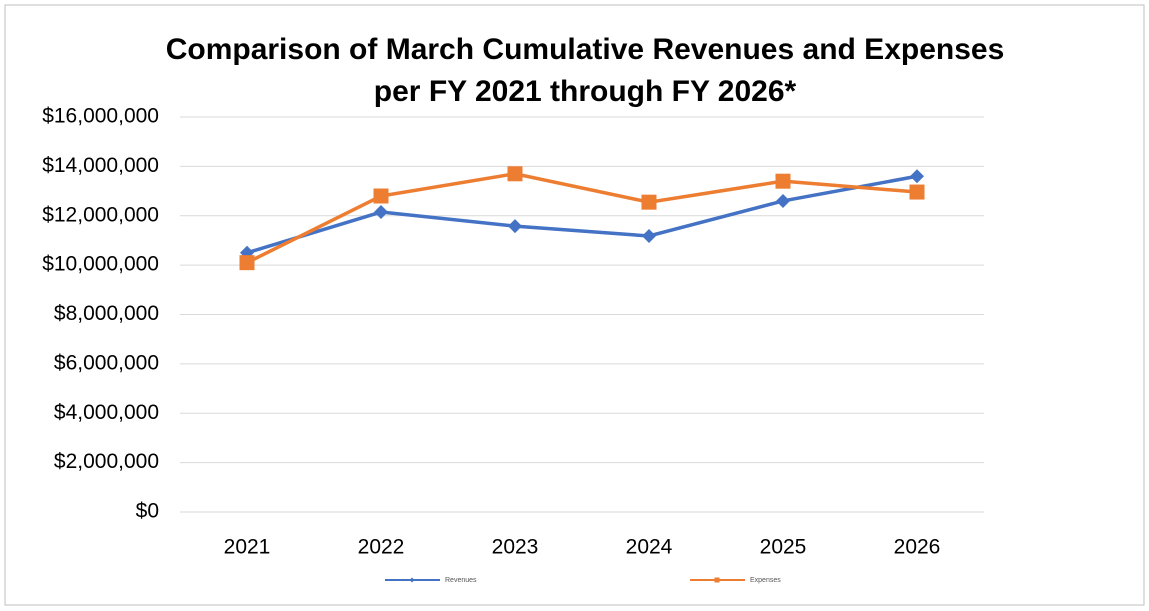 This screenshot has height=611, width=1149. I want to click on y-tick-label: $8,000,000, so click(106, 313).